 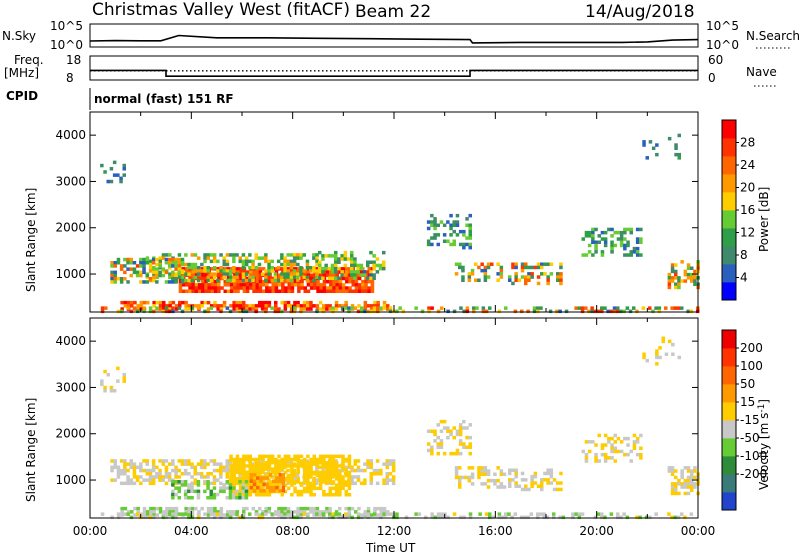 What do you see at coordinates (747, 402) in the screenshot?
I see `velocity-colorbar-tick-label-3: 15` at bounding box center [747, 402].